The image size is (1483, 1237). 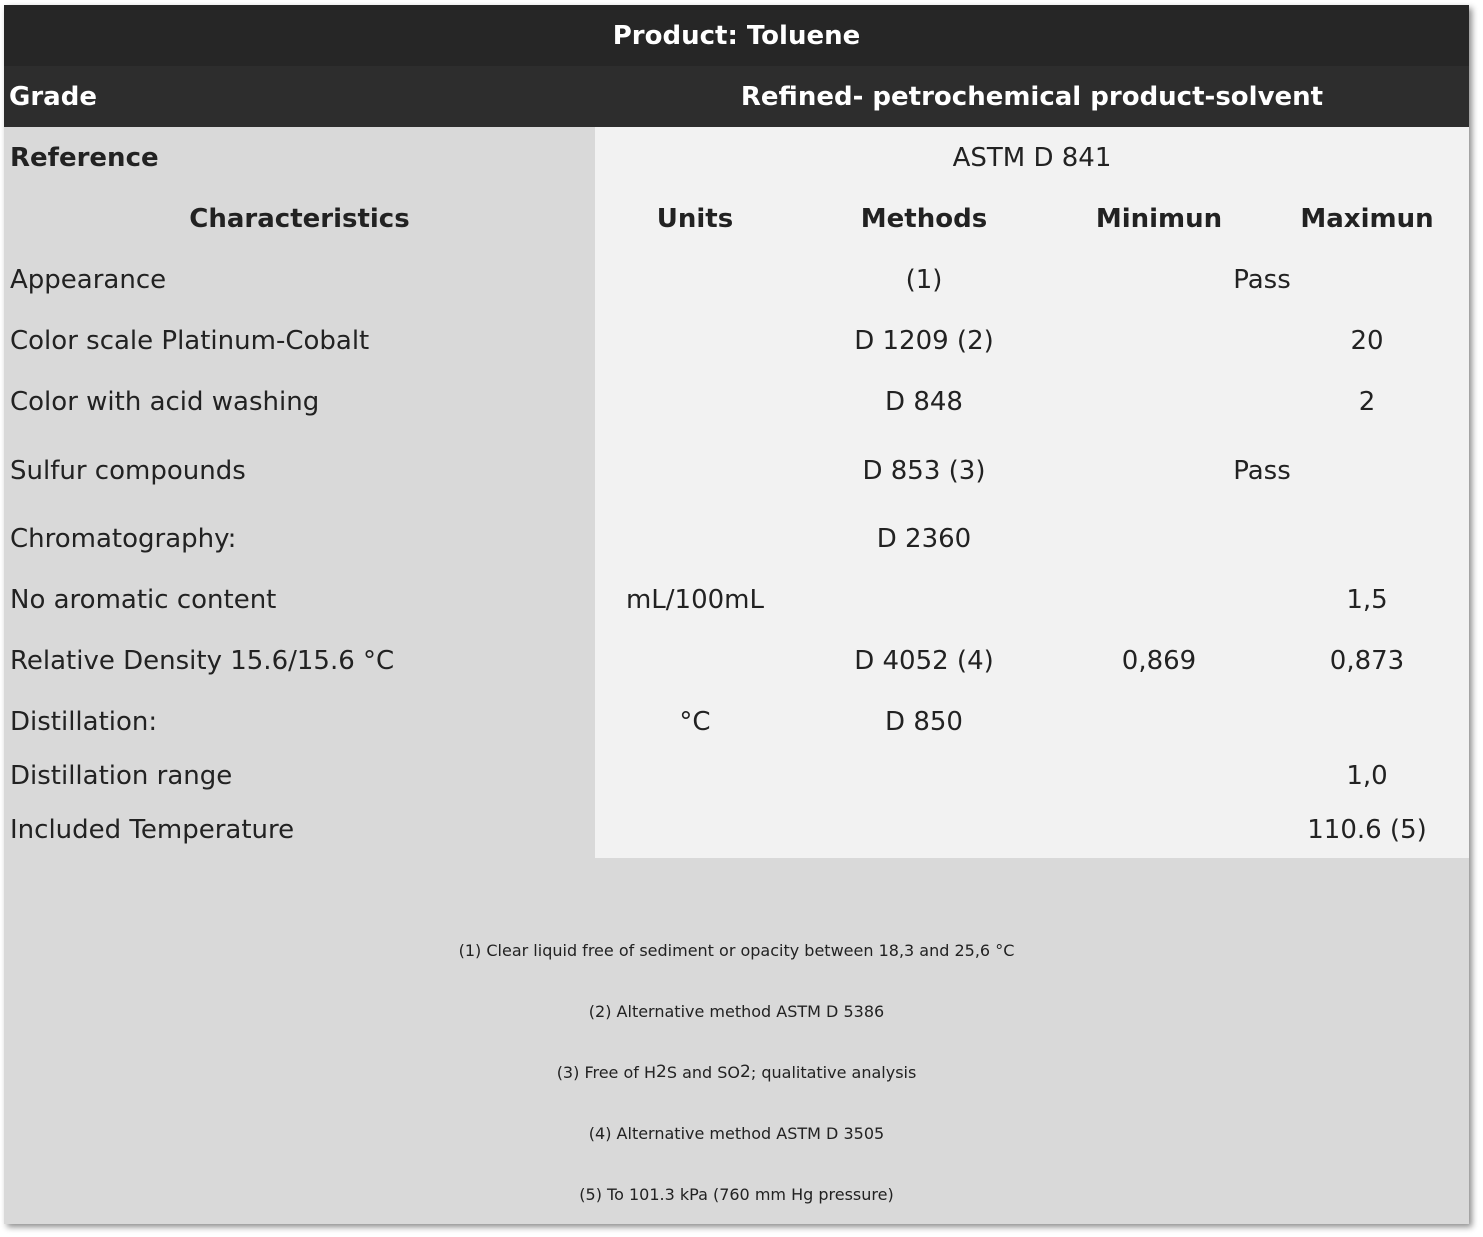 What do you see at coordinates (924, 279) in the screenshot?
I see `method-cell: (1)` at bounding box center [924, 279].